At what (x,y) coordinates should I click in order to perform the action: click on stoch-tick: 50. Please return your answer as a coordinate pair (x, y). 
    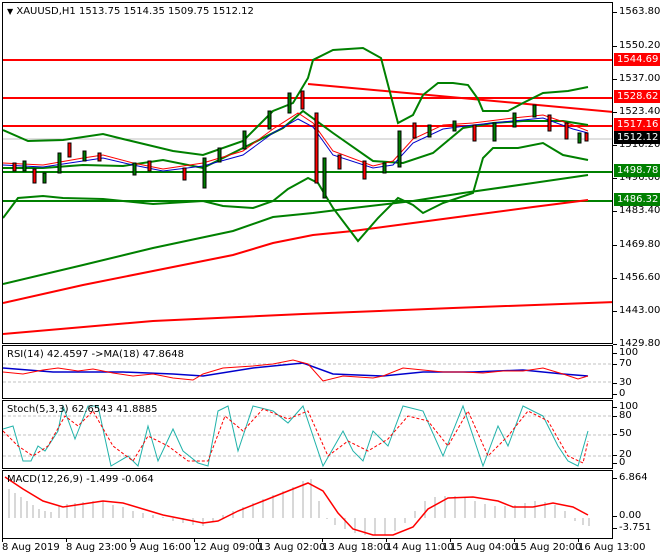
    Looking at the image, I should click on (622, 434).